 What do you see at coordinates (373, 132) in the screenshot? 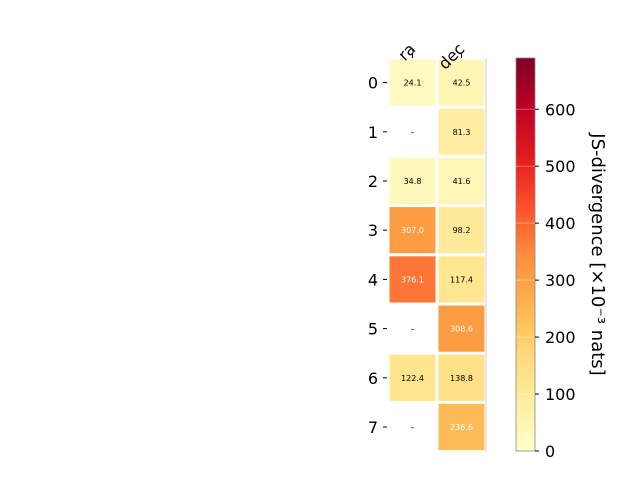
I see `y-tick-label: 1` at bounding box center [373, 132].